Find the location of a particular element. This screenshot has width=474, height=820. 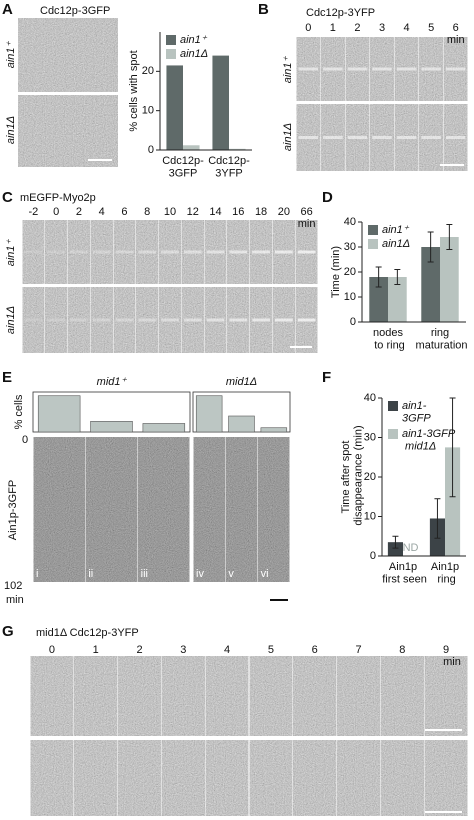

y-tick-label: 40 is located at coordinates (370, 398).